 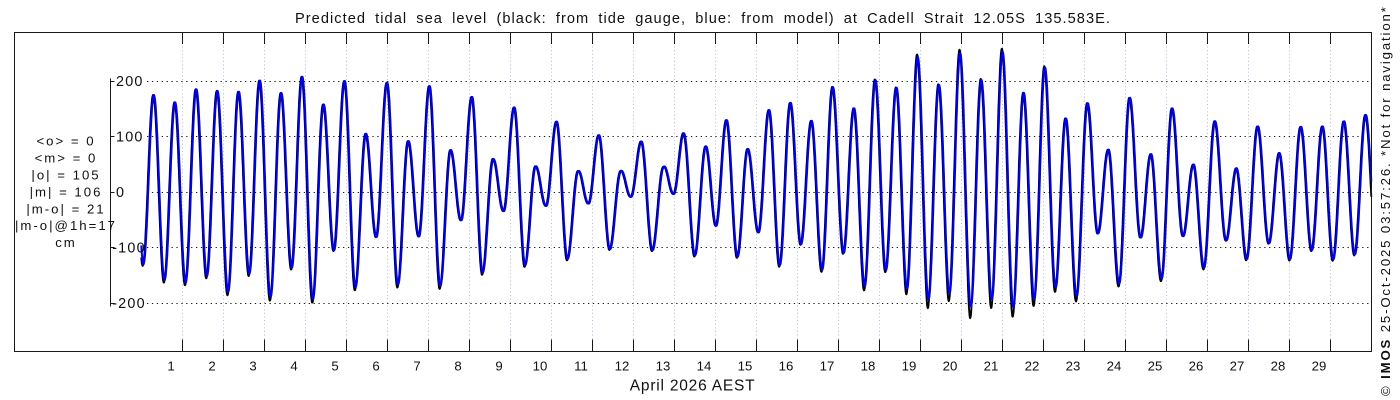 What do you see at coordinates (909, 366) in the screenshot?
I see `svg-text: 19` at bounding box center [909, 366].